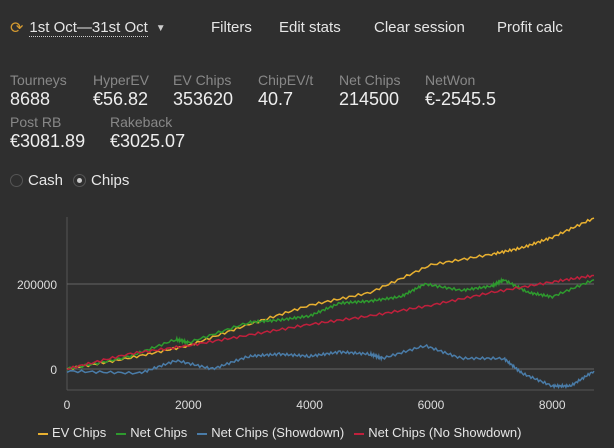  I want to click on refresh-icon: ⟳, so click(17, 28).